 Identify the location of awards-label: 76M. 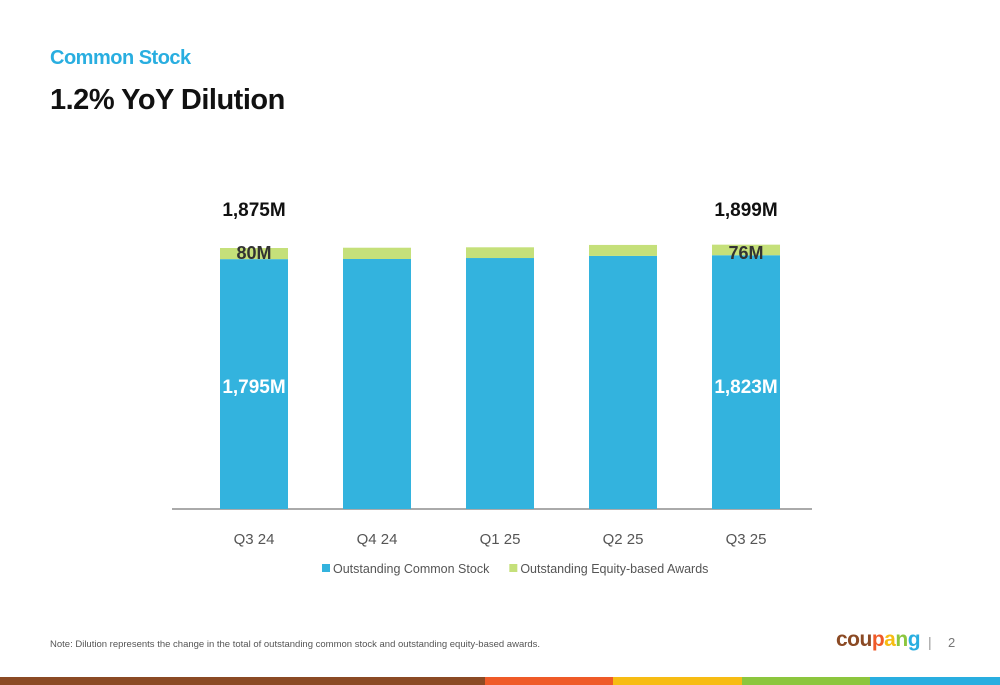
(745, 253).